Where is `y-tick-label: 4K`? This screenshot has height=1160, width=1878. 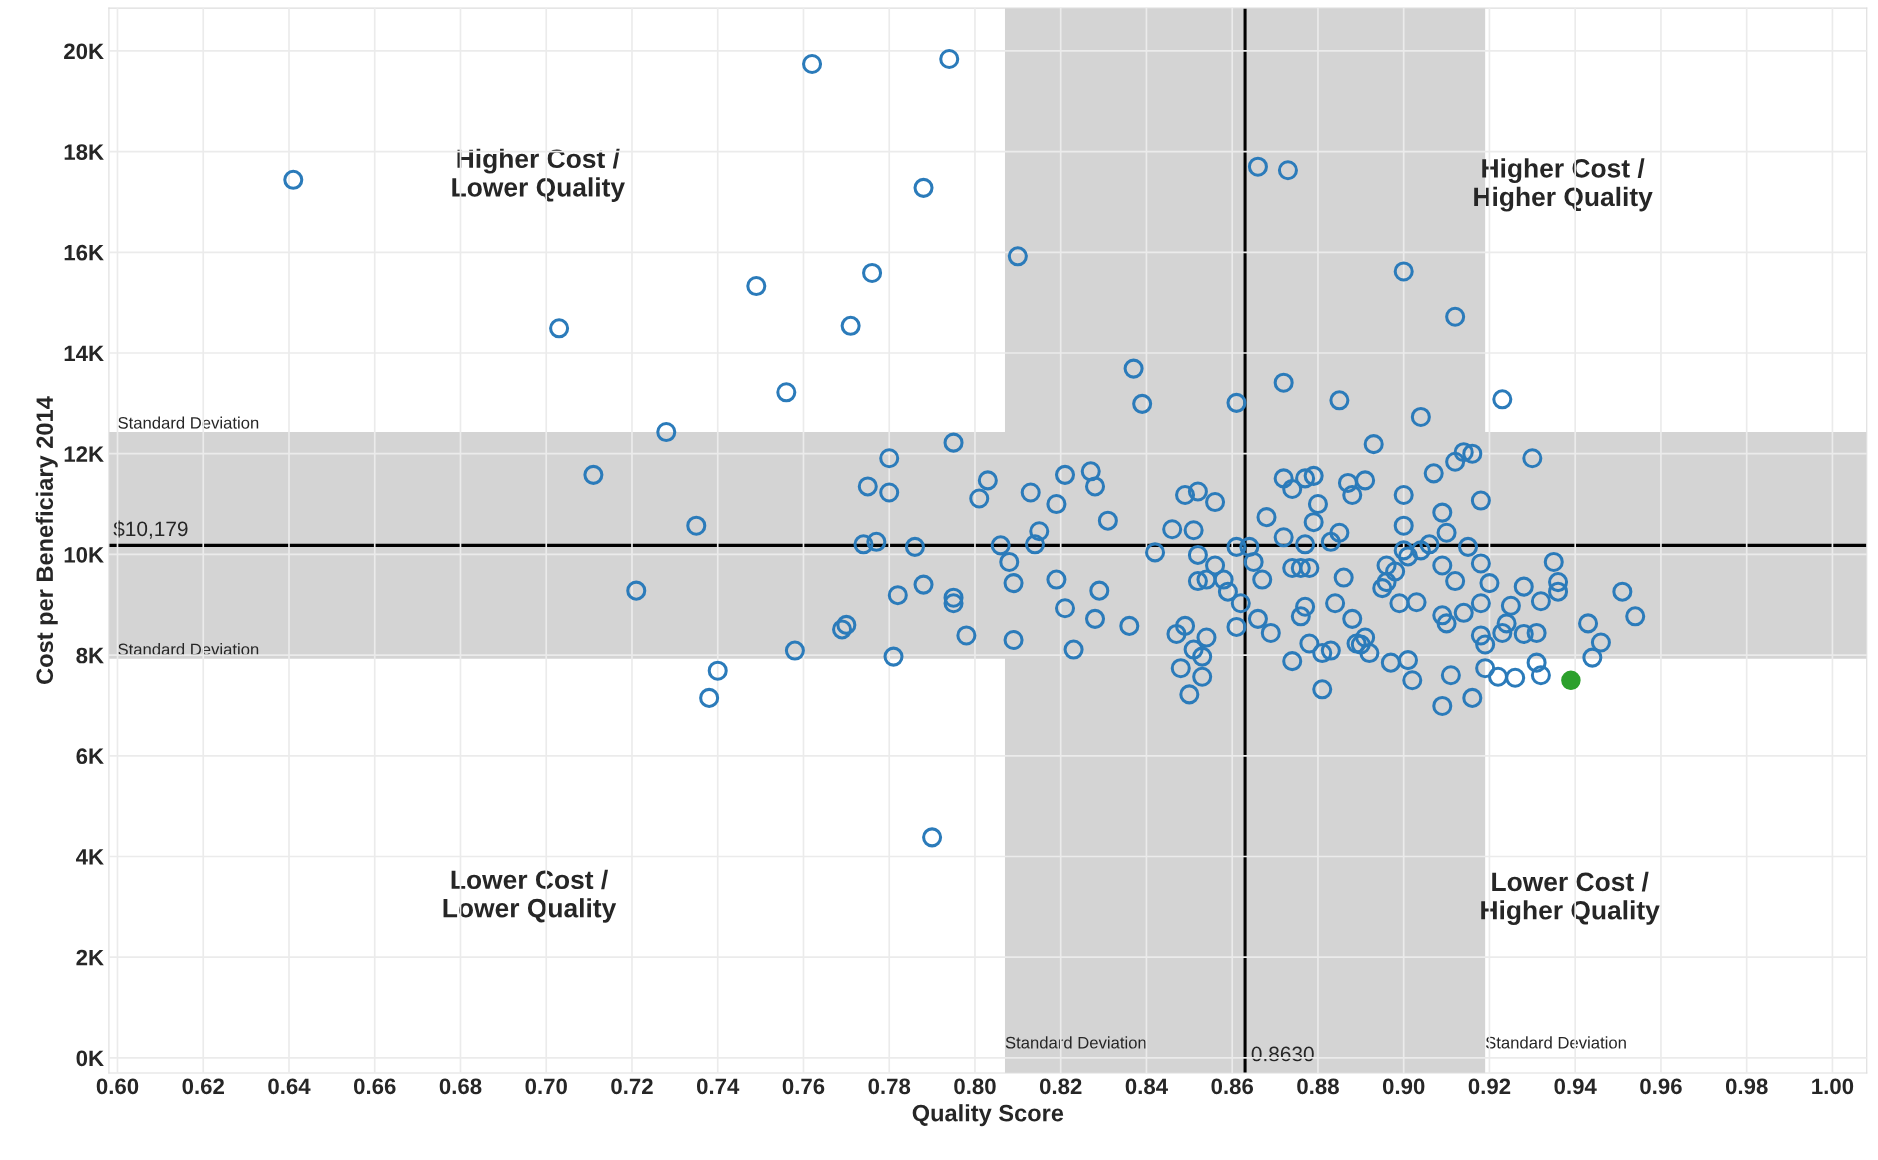 y-tick-label: 4K is located at coordinates (89, 857).